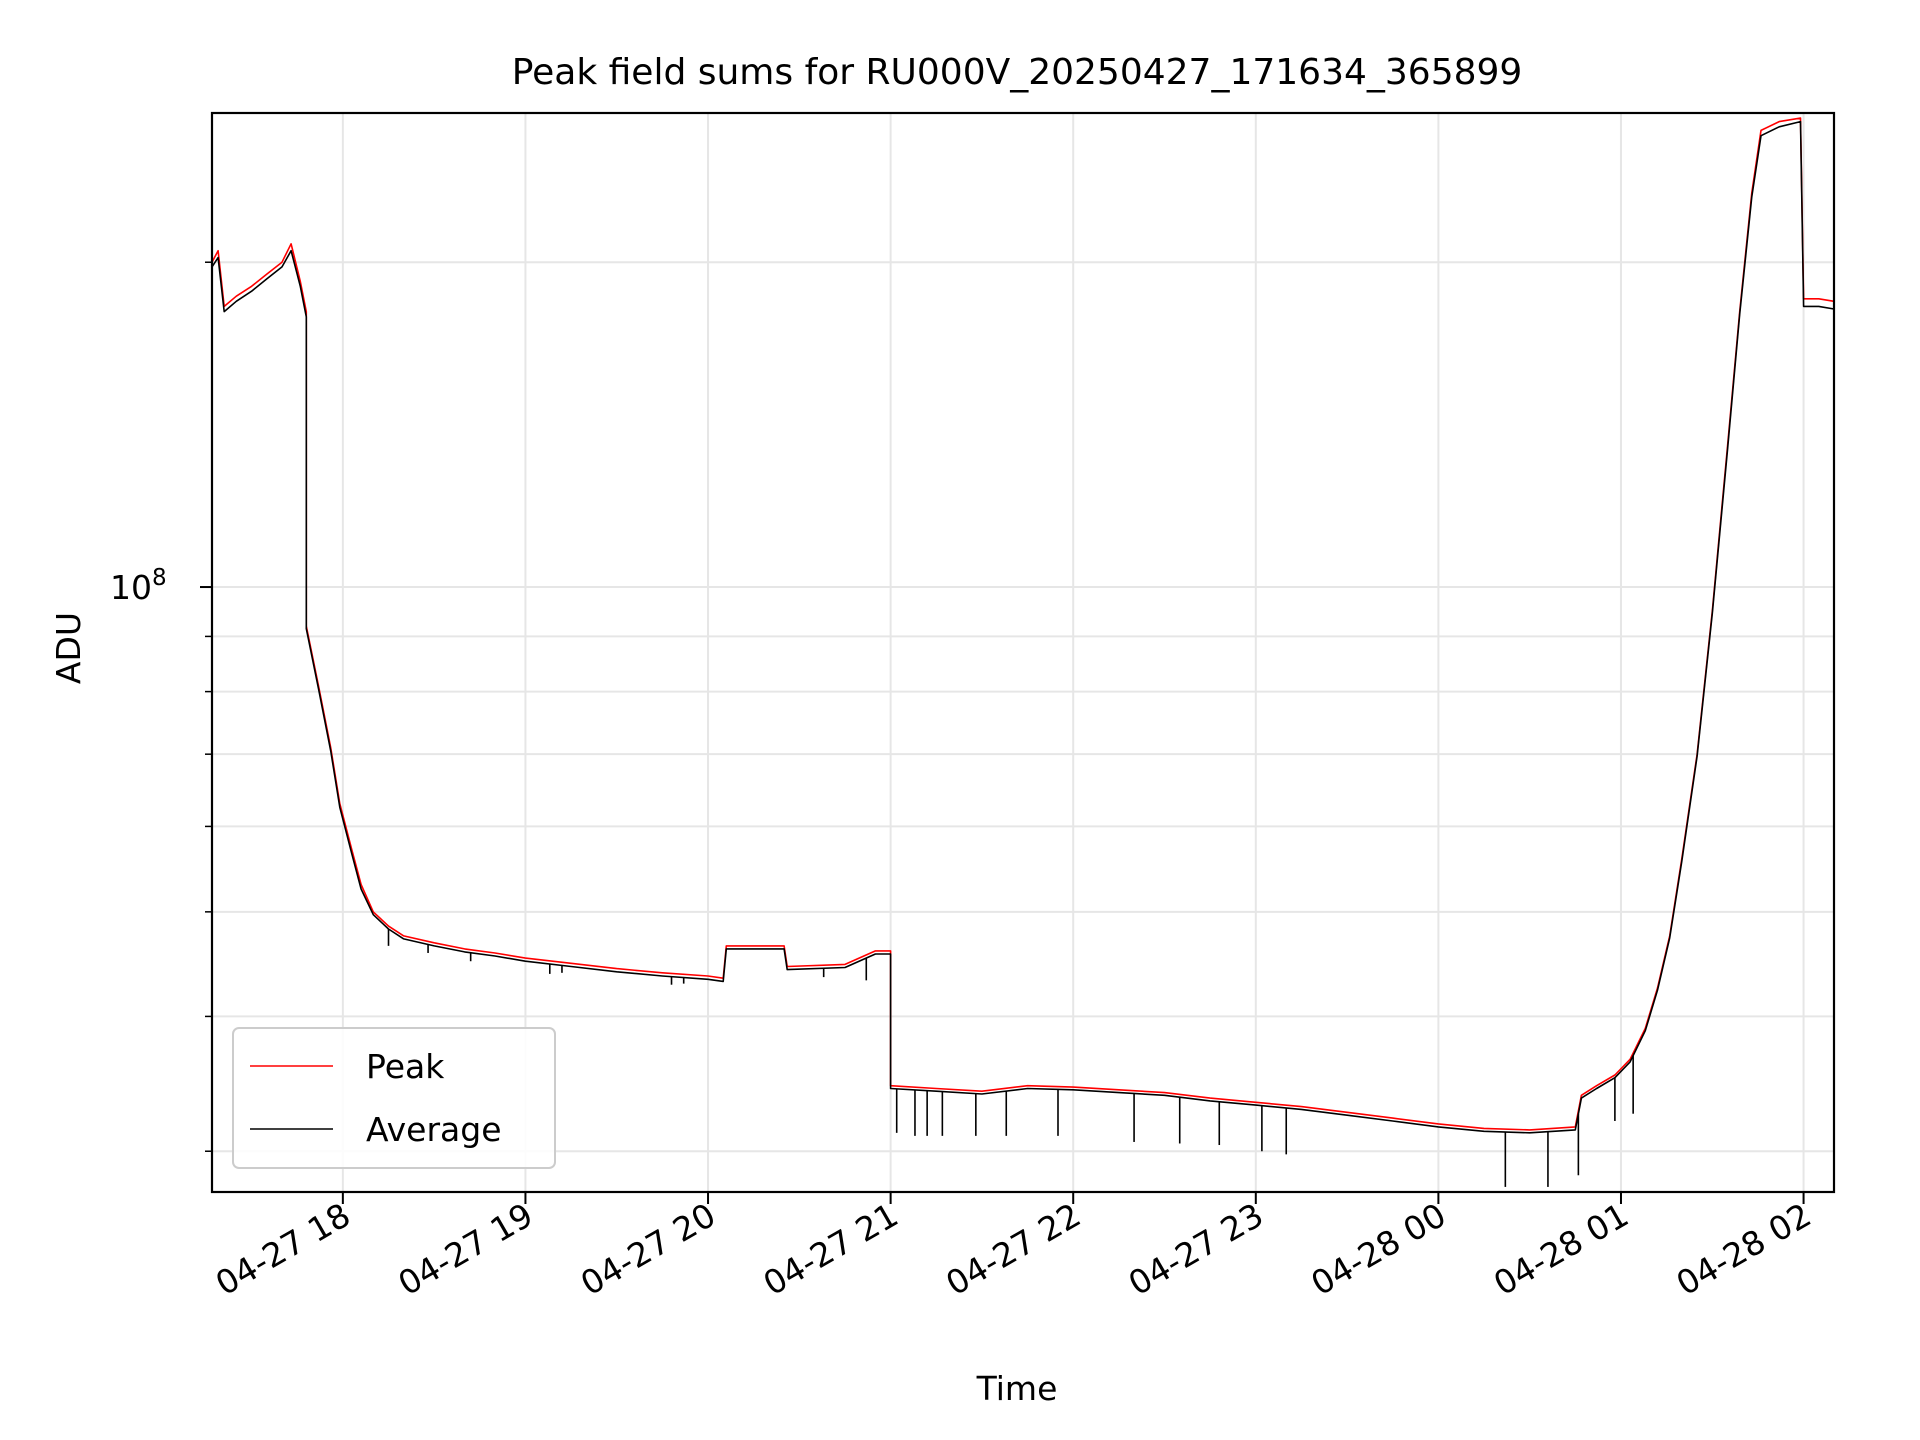 This screenshot has height=1440, width=1920. I want to click on legend: Peak Average, so click(394, 1098).